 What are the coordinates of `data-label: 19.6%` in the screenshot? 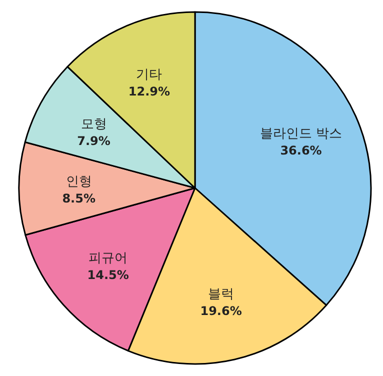 It's located at (221, 311).